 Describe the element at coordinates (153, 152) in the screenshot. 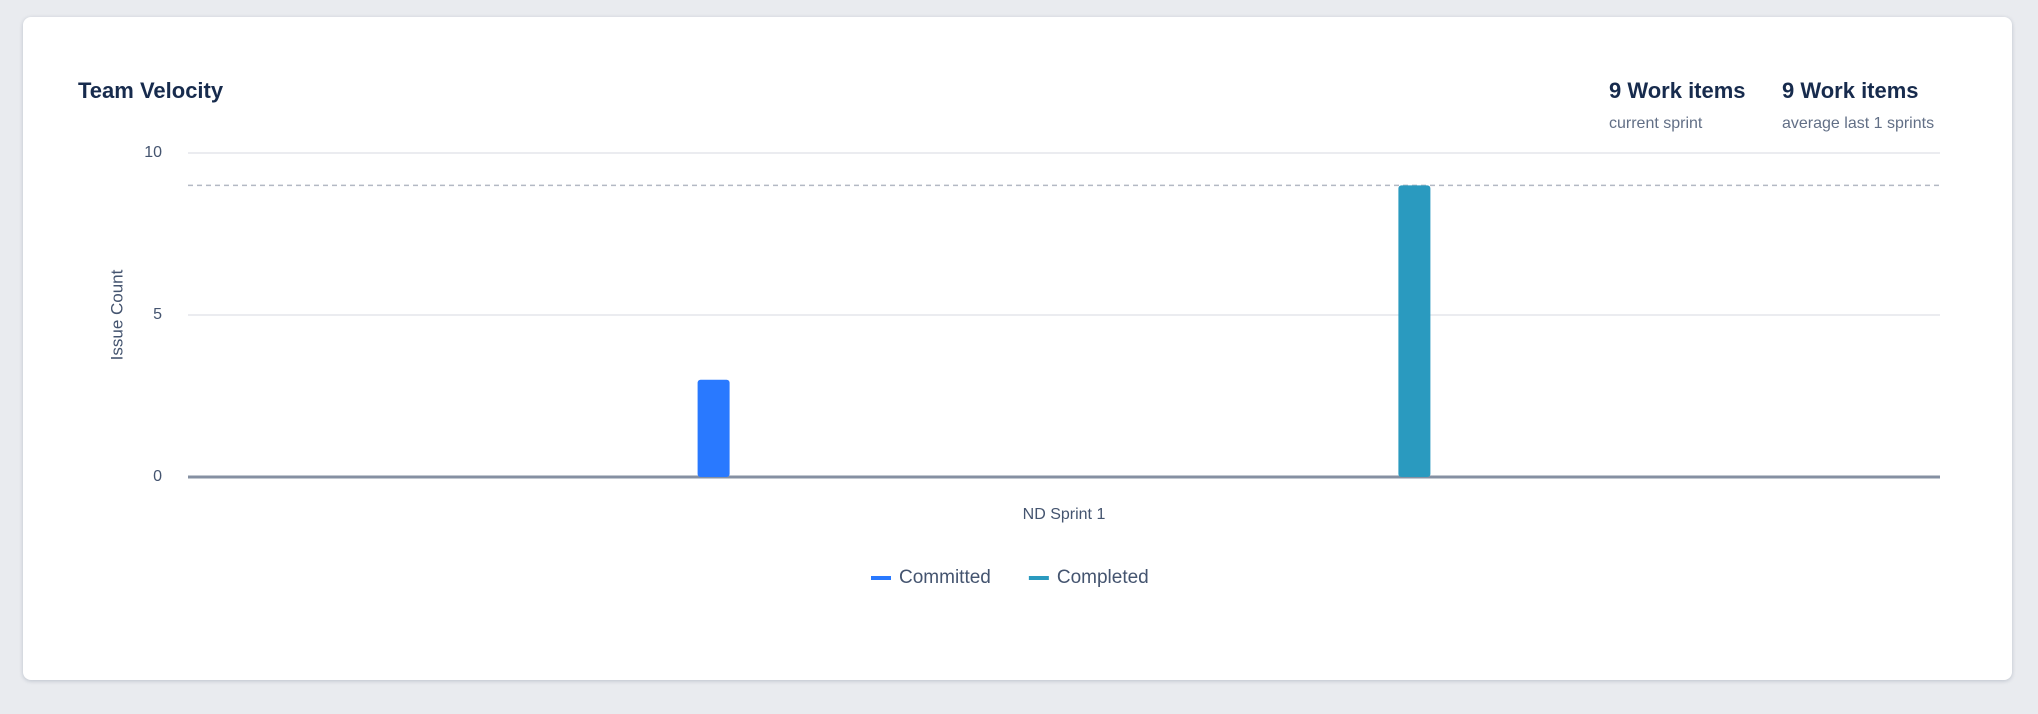

I see `y-tick-label: 10` at that location.